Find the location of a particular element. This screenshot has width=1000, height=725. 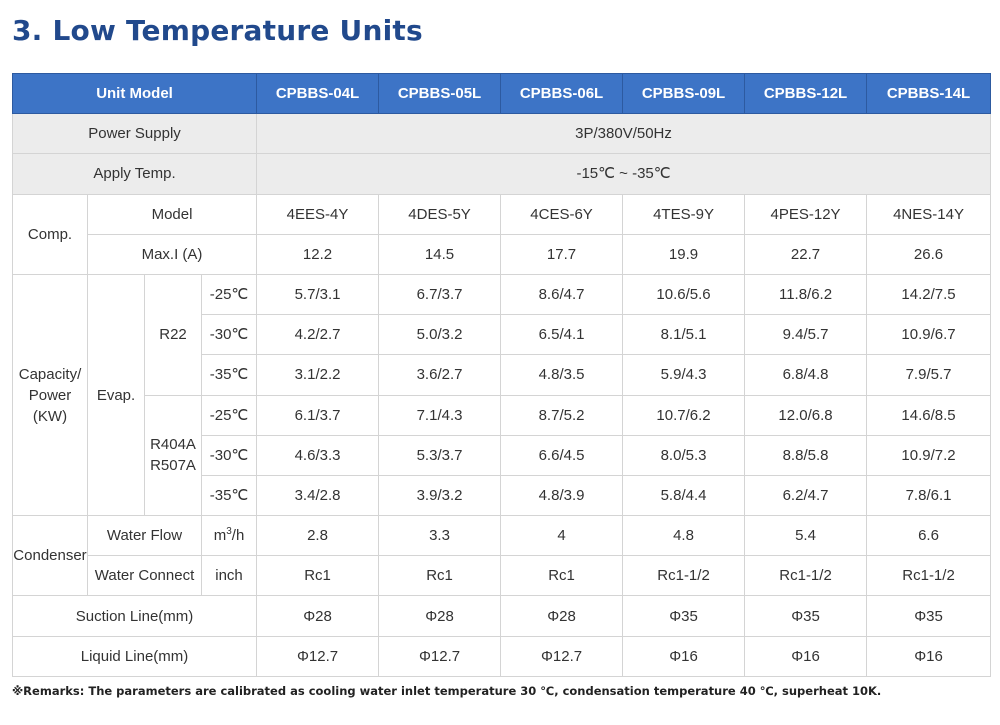

comp-maxi-row: Max.I (A) 12.2 14.5 17.7 19.9 22.7 26.6 is located at coordinates (502, 254).